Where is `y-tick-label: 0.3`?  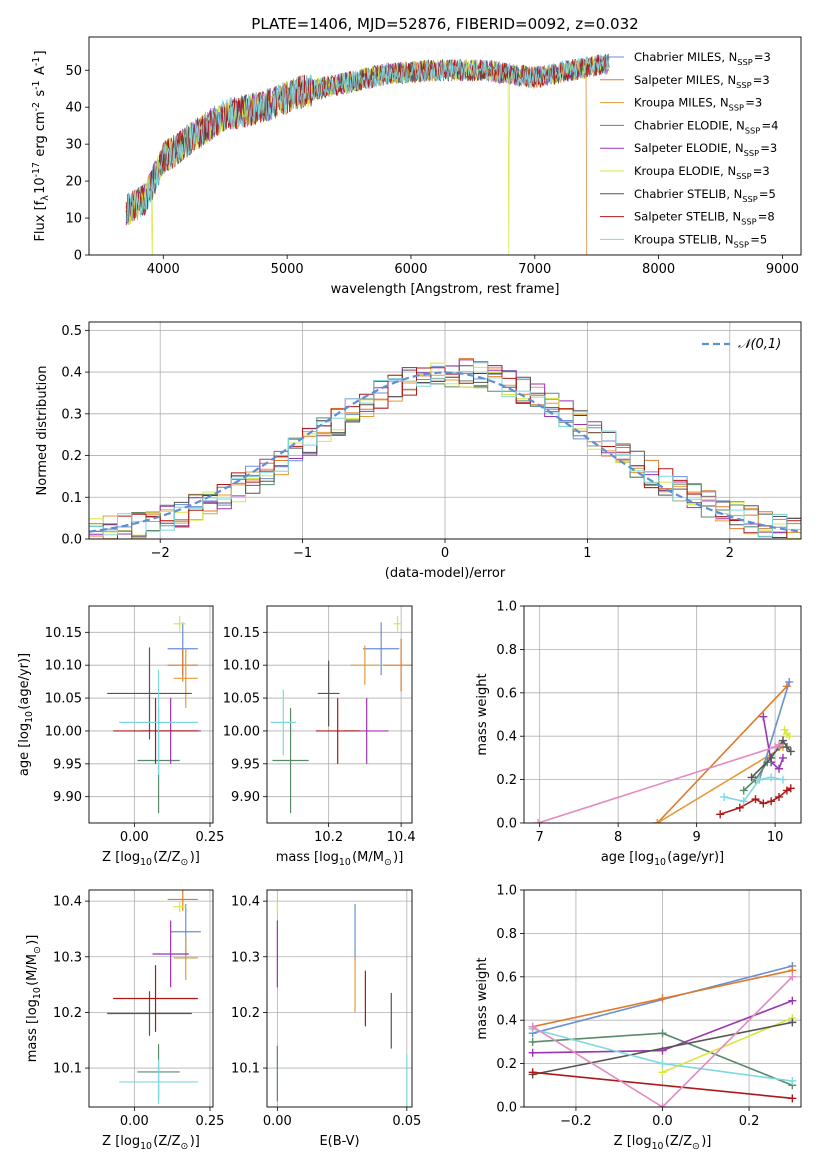 y-tick-label: 0.3 is located at coordinates (71, 414).